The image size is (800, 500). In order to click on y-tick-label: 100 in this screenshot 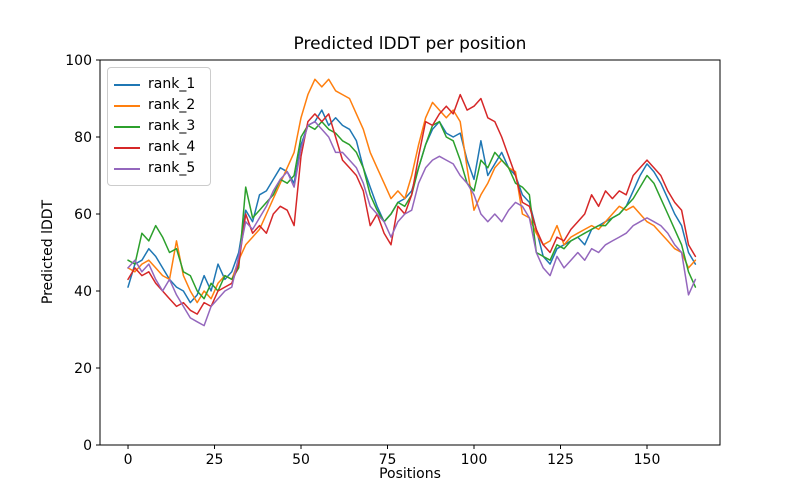, I will do `click(78, 61)`.